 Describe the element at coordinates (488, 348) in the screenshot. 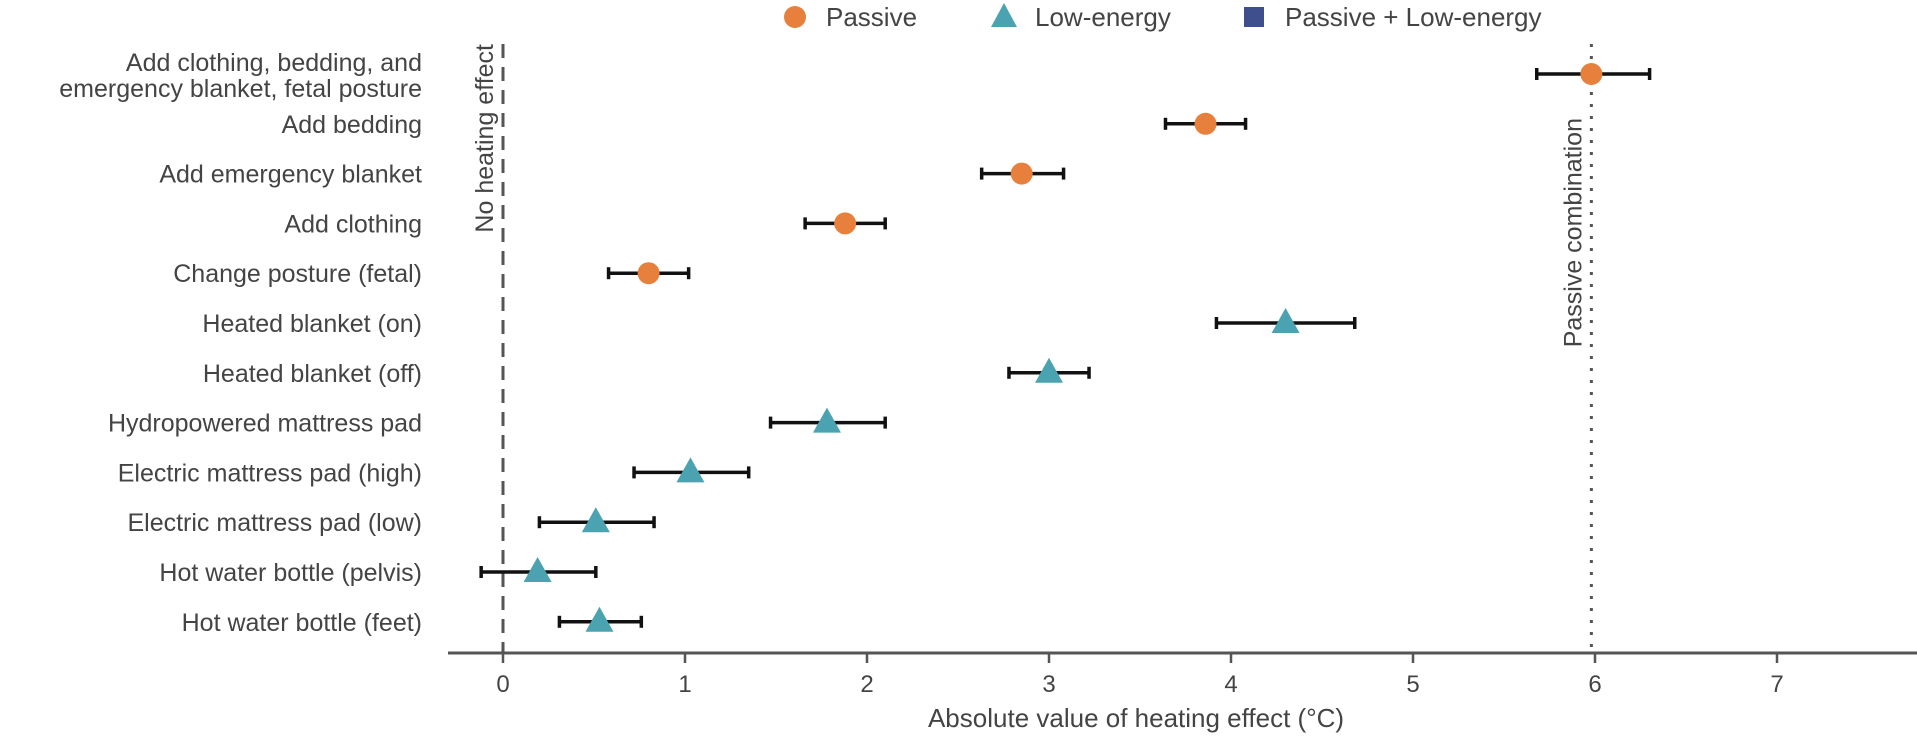

I see `reference-line: No heating effect` at that location.